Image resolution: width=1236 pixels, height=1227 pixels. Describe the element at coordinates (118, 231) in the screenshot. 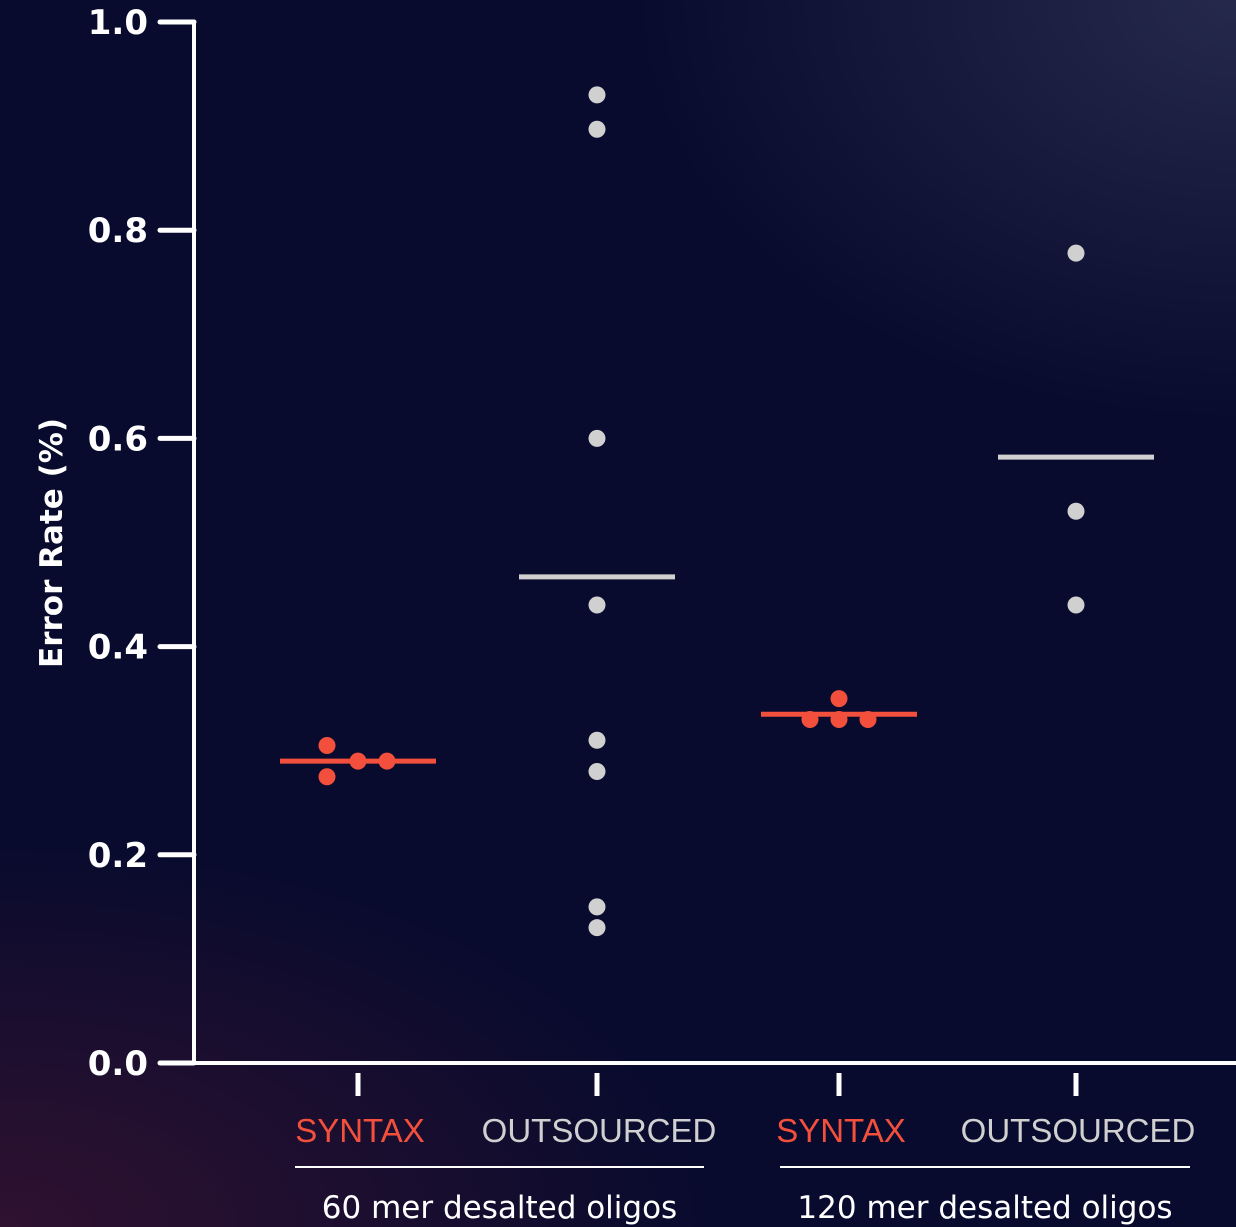

I see `y-tick-label: 0.8` at that location.